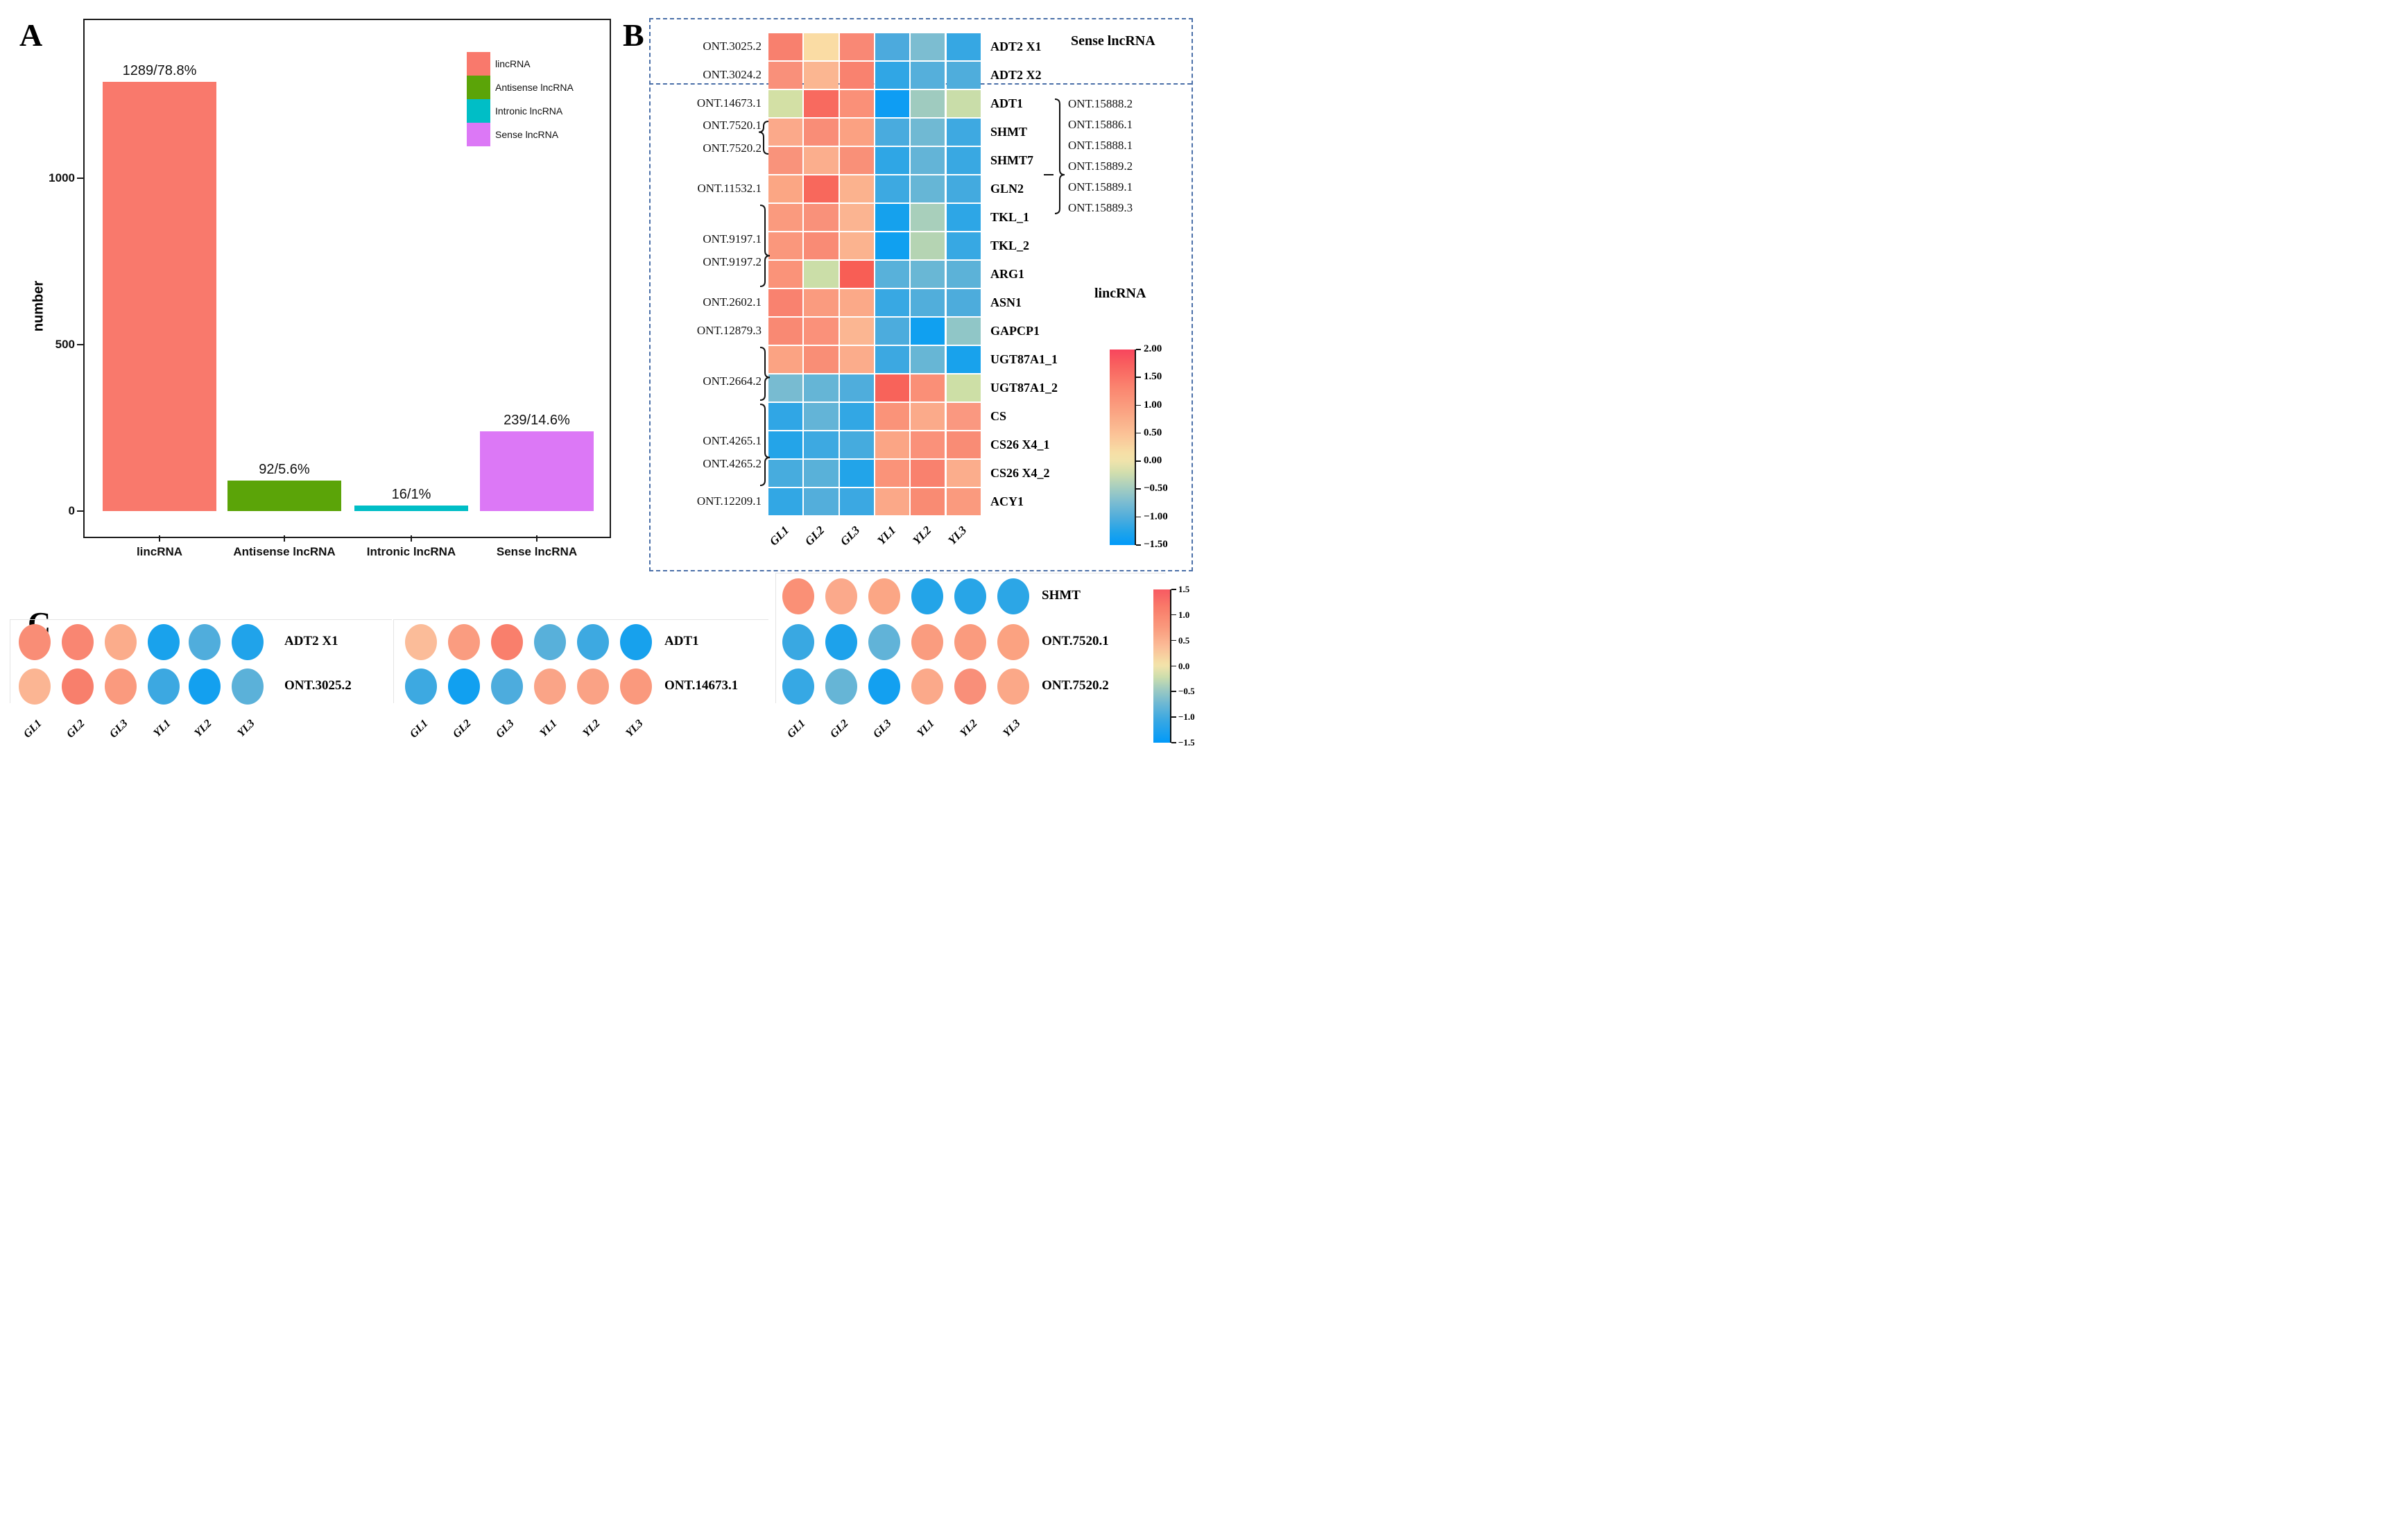 This screenshot has height=1527, width=2408. What do you see at coordinates (529, 111) in the screenshot?
I see `legend-label: Intronic lncRNA` at bounding box center [529, 111].